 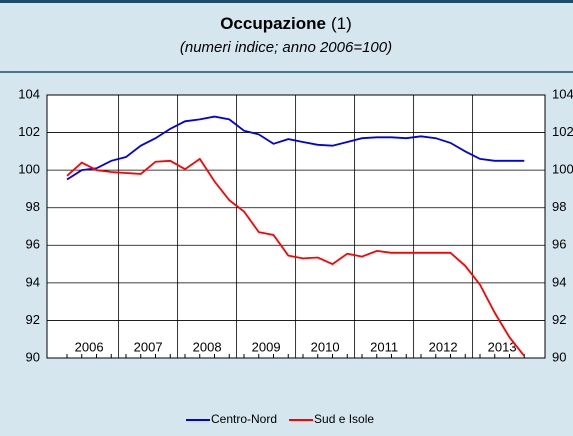 I want to click on y2-tick-label: 100, so click(x=562, y=169).